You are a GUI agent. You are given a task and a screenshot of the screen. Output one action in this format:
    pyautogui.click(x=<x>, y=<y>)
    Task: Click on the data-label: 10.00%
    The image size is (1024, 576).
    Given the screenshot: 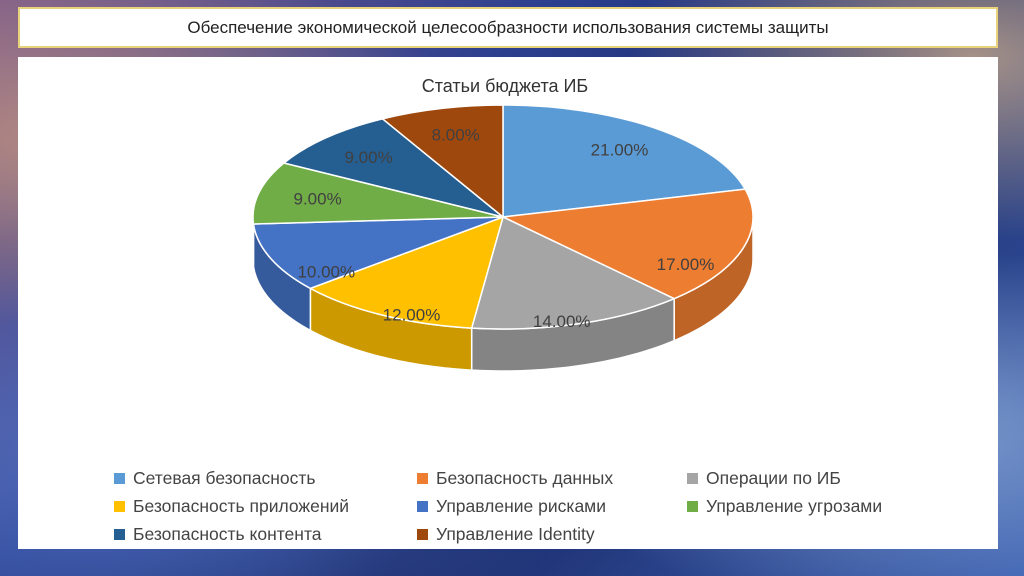 What is the action you would take?
    pyautogui.click(x=326, y=271)
    